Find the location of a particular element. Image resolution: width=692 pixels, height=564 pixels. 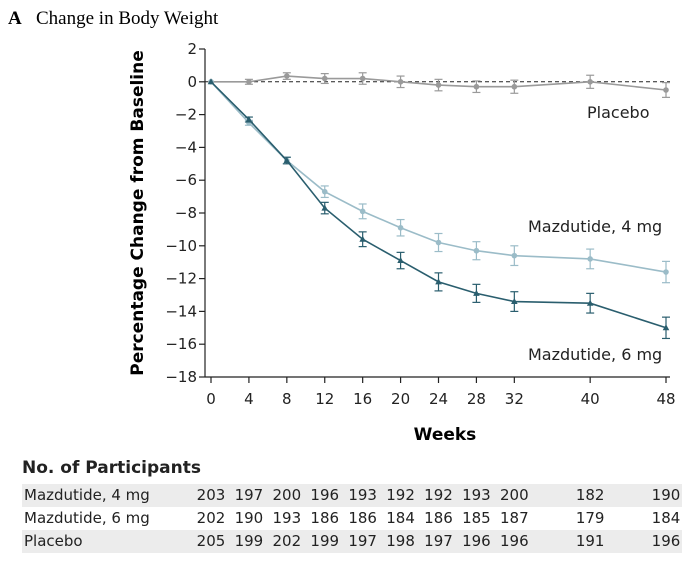

y-tick-label: −2 is located at coordinates (186, 115).